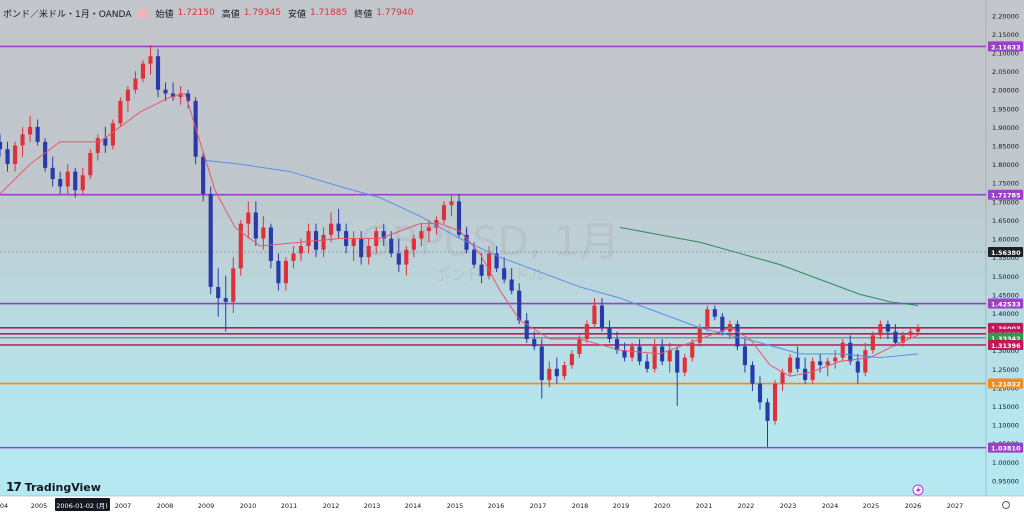 The height and width of the screenshot is (513, 1024). I want to click on y-tick-label: 1.45000, so click(1005, 295).